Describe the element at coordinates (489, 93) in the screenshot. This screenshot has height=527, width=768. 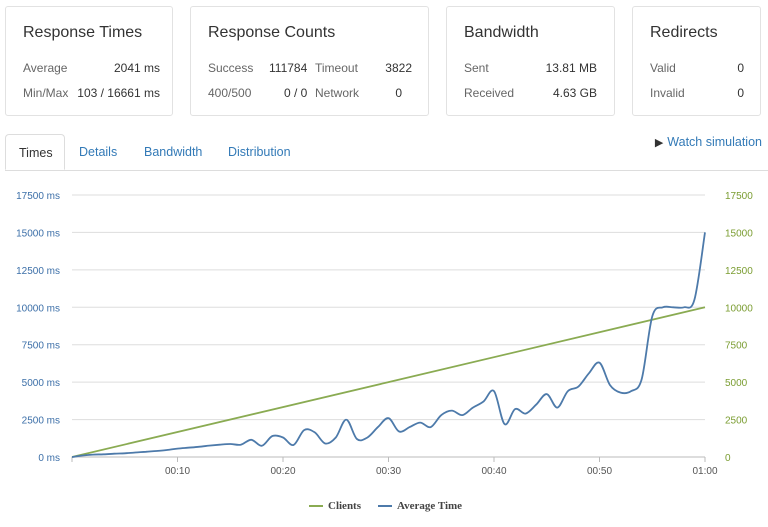
I see `received-label: Received` at that location.